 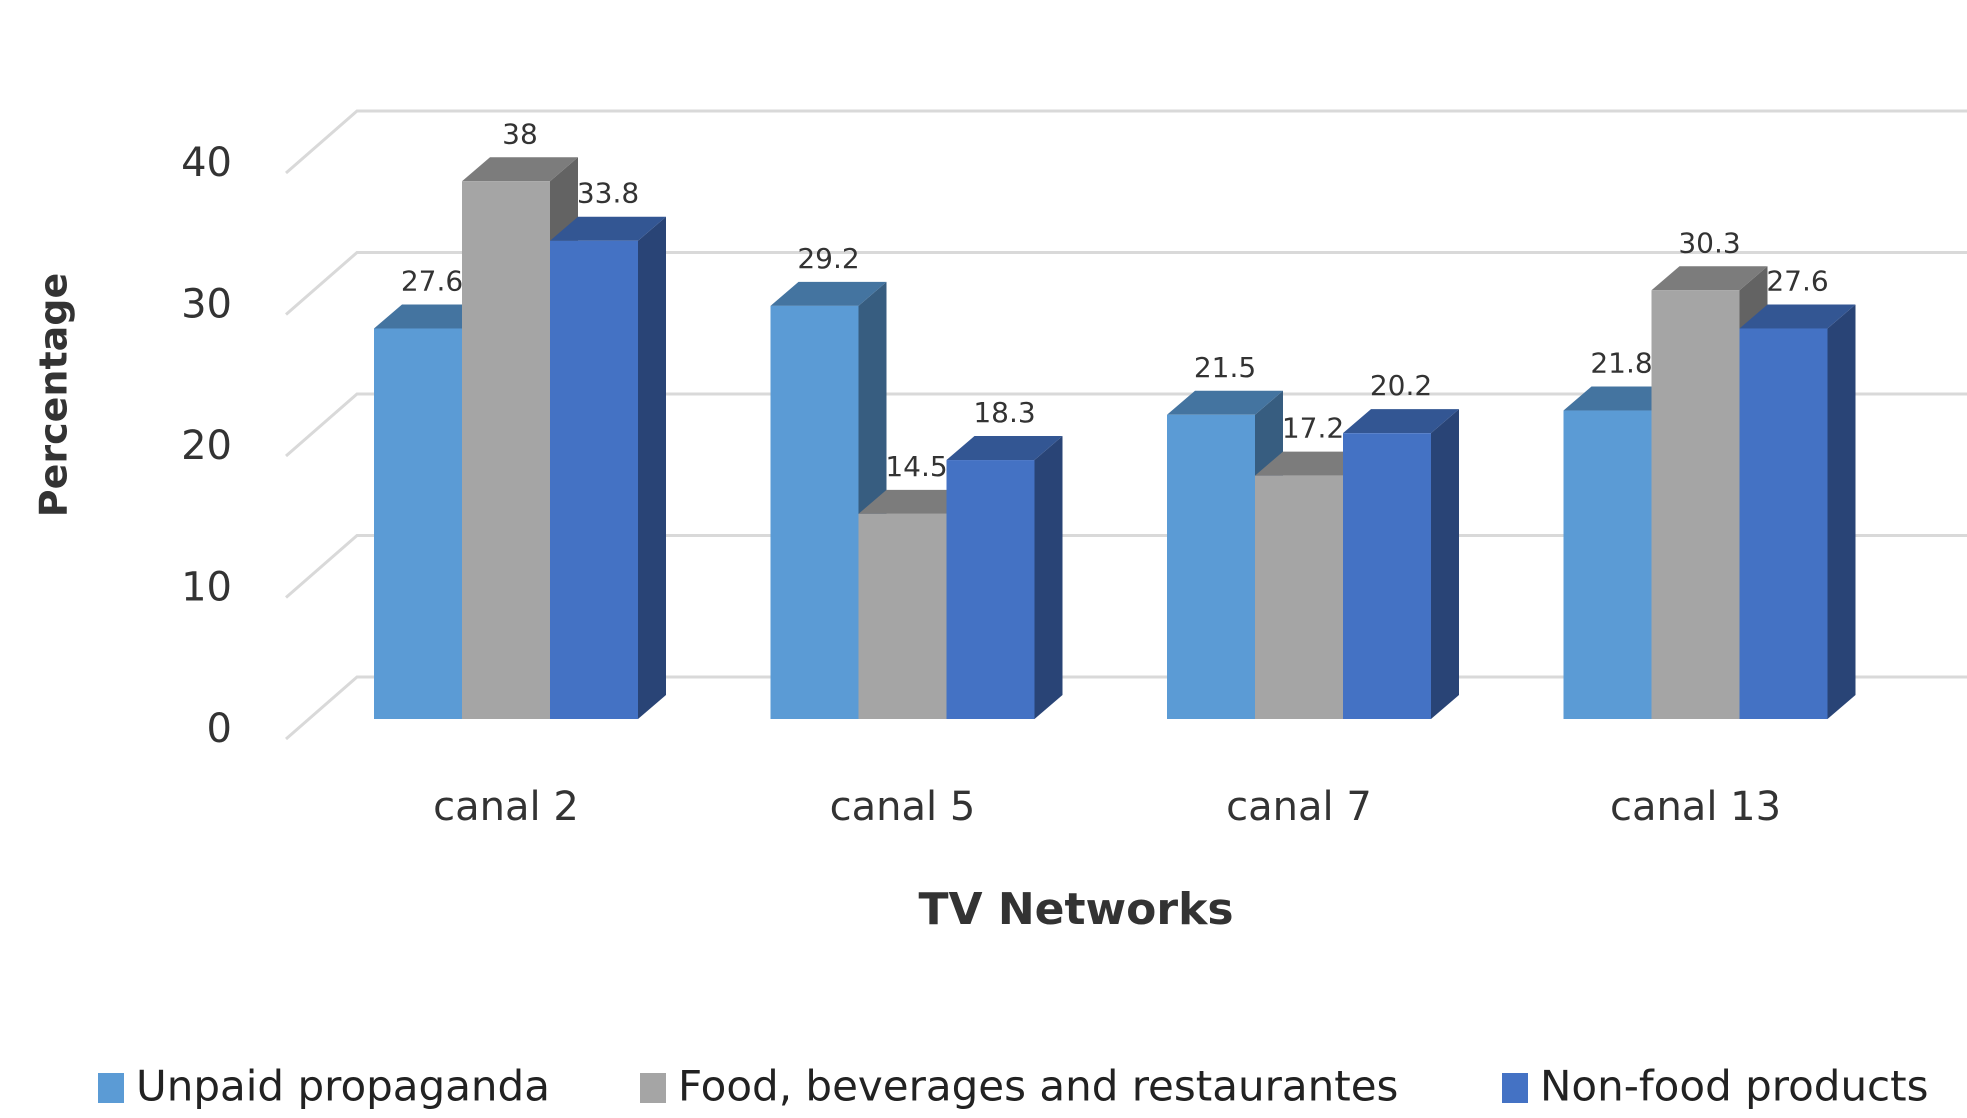 What do you see at coordinates (1038, 1086) in the screenshot?
I see `legend-label: Food, beverages and restaurantes` at bounding box center [1038, 1086].